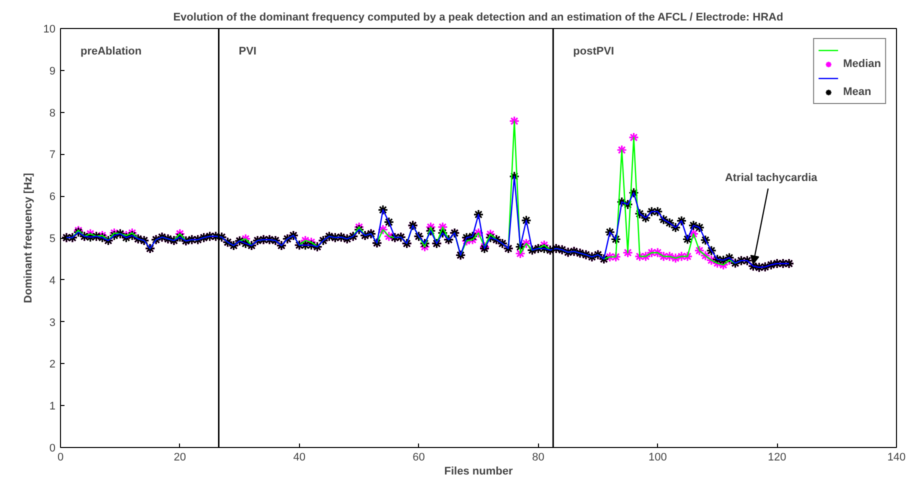 This screenshot has width=908, height=487. Describe the element at coordinates (111, 52) in the screenshot. I see `annotation: preAblation` at that location.